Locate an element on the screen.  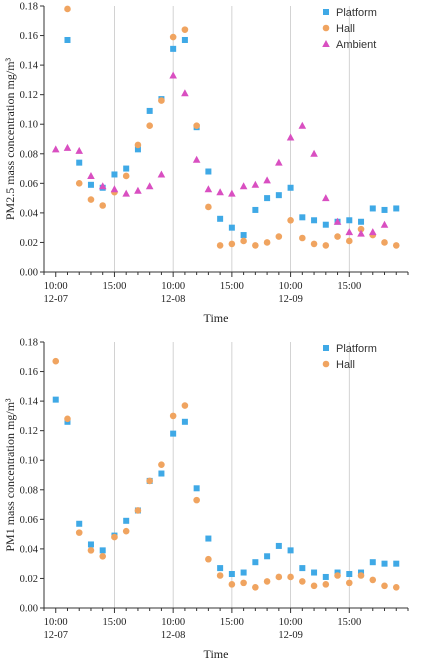
x-axis-label: Time is located at coordinates (216, 654).